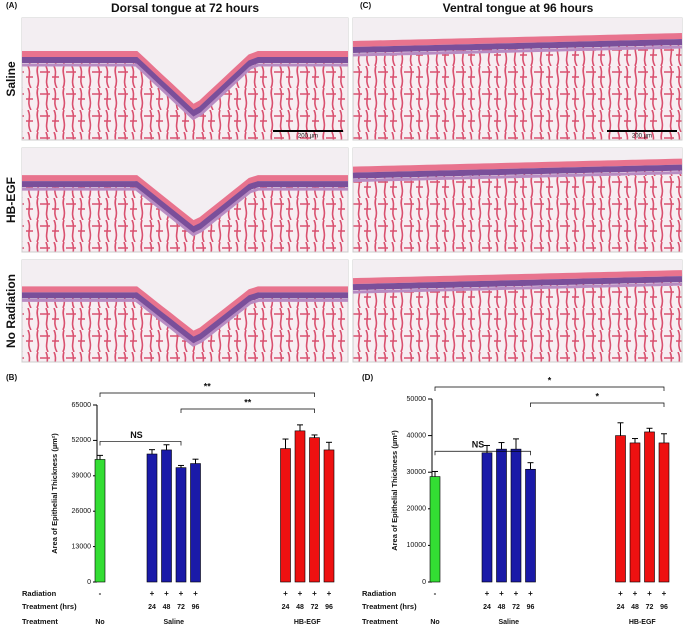  What do you see at coordinates (89, 582) in the screenshot?
I see `y-tick-label: 0` at bounding box center [89, 582].